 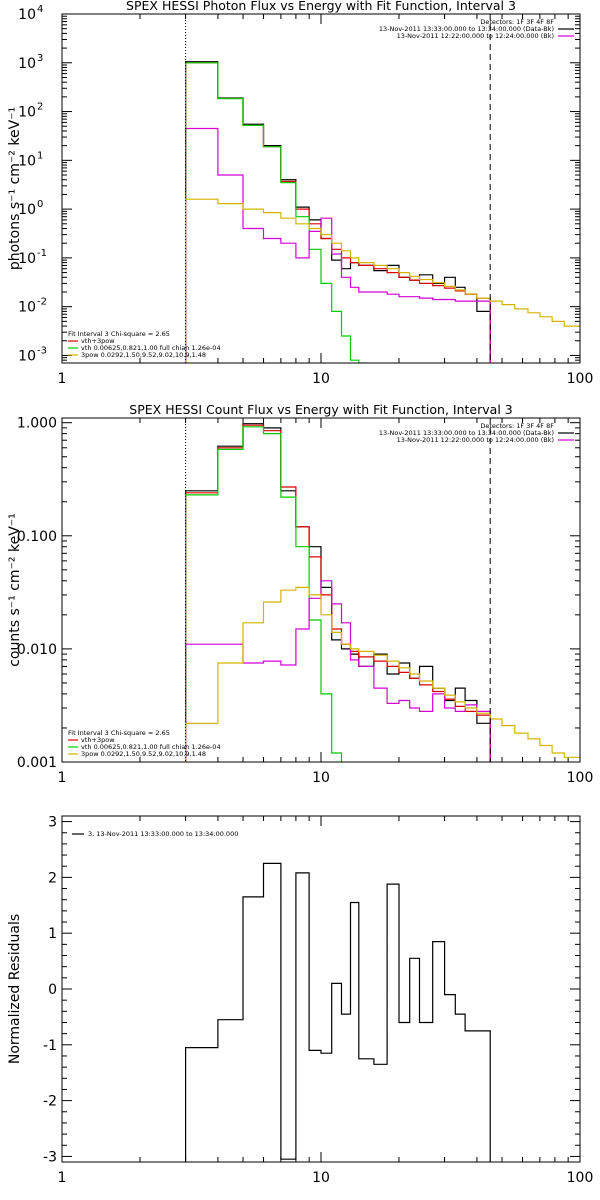 What do you see at coordinates (40, 204) in the screenshot?
I see `y-tick-exponent: 0` at bounding box center [40, 204].